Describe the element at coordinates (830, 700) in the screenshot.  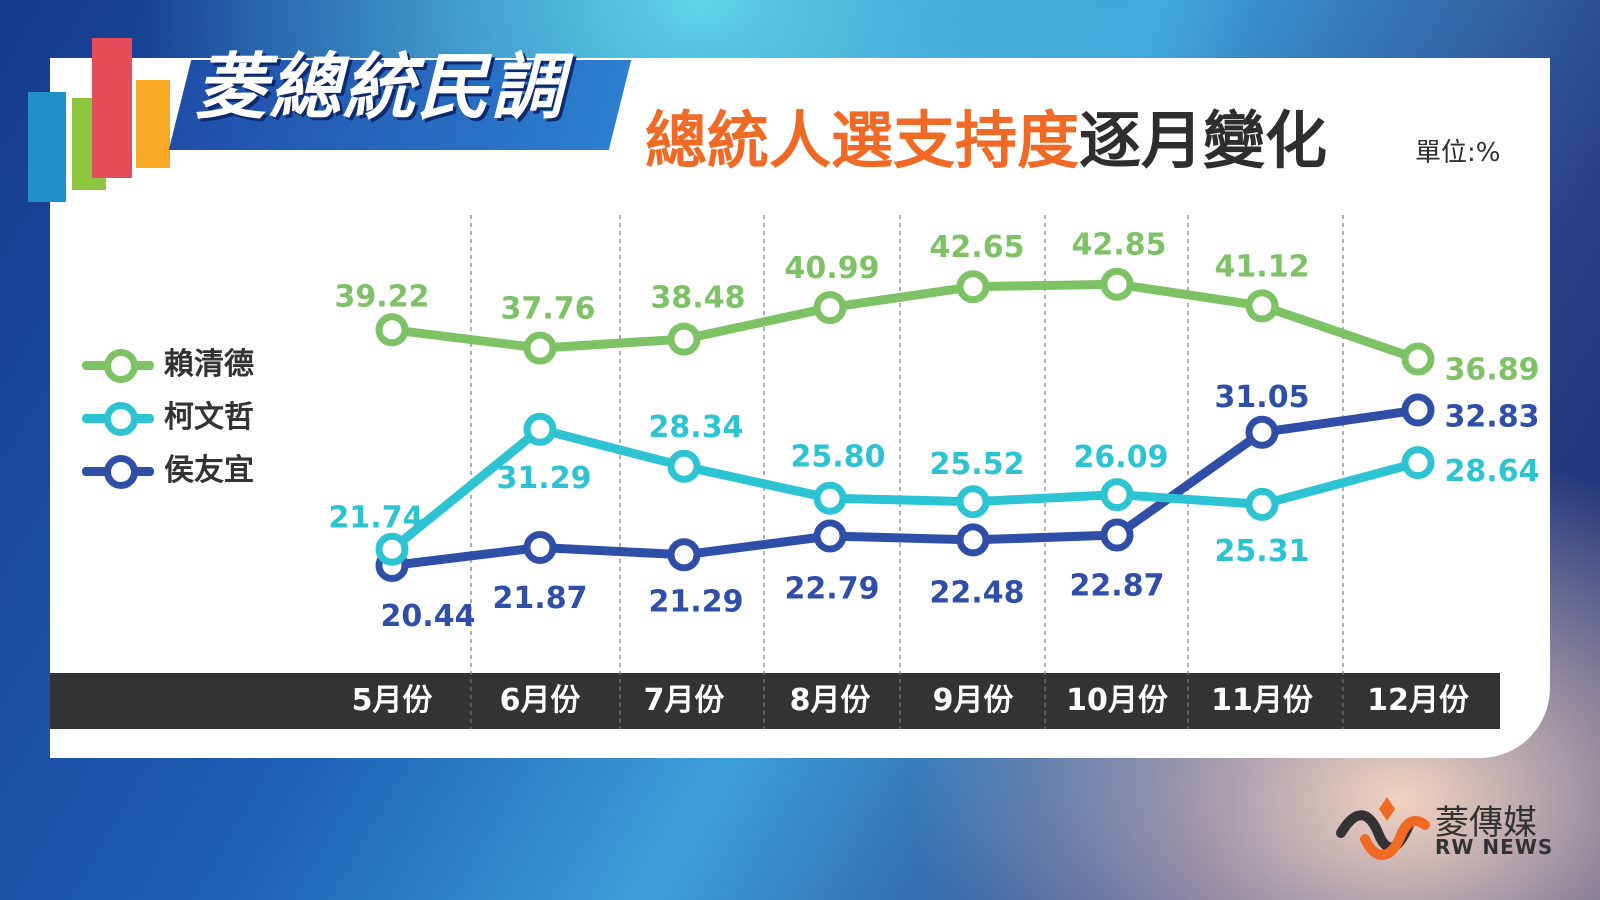
I see `x-tick-label: 8月份` at that location.